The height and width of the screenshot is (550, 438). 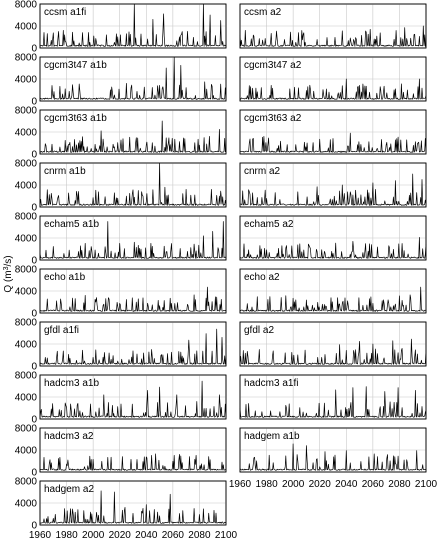 What do you see at coordinates (71, 383) in the screenshot?
I see `panel-title: hadcm3 a1b` at bounding box center [71, 383].